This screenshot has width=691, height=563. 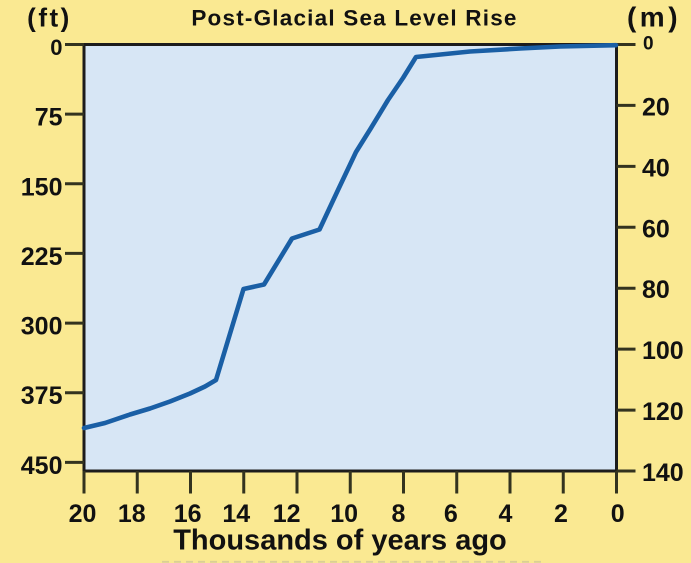 I want to click on svg-text: 225, so click(x=42, y=257).